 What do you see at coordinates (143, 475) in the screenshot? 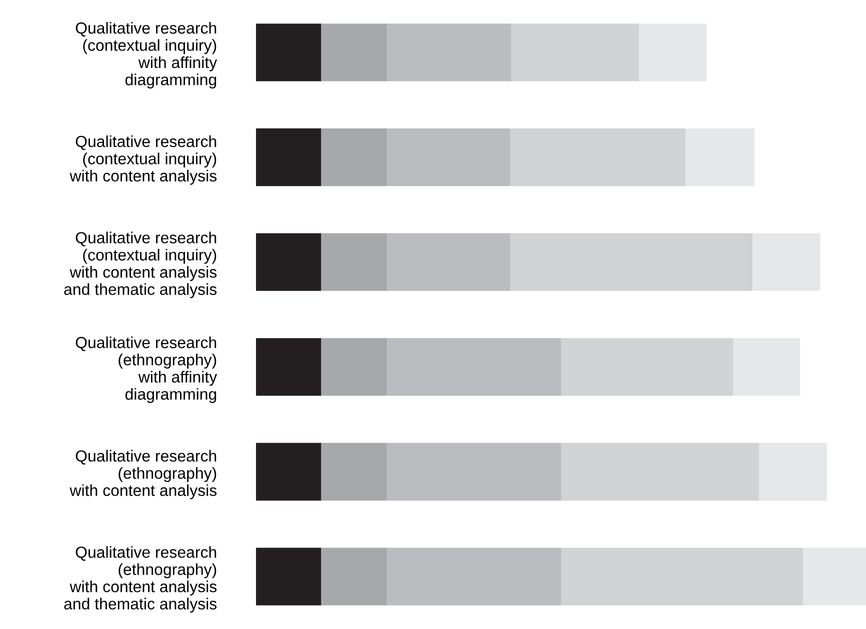
I see `y-tick-label: Qualitative research (ethnography) with content analysis` at bounding box center [143, 475].